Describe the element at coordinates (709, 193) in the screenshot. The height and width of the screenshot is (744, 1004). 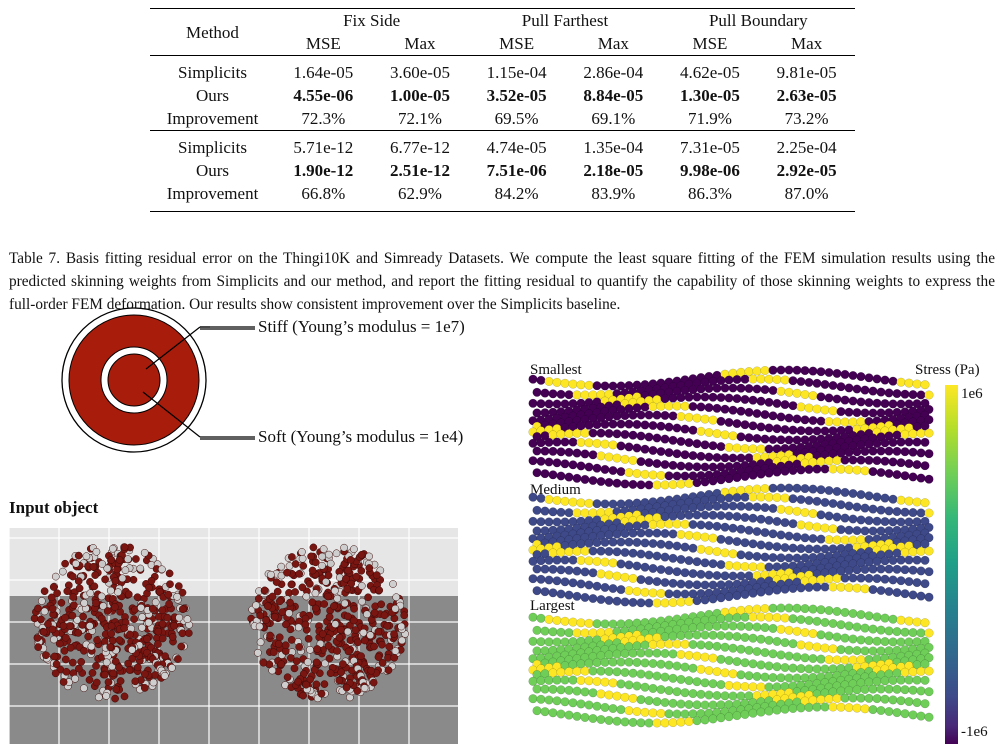
I see `value-cell: 86.3%` at that location.